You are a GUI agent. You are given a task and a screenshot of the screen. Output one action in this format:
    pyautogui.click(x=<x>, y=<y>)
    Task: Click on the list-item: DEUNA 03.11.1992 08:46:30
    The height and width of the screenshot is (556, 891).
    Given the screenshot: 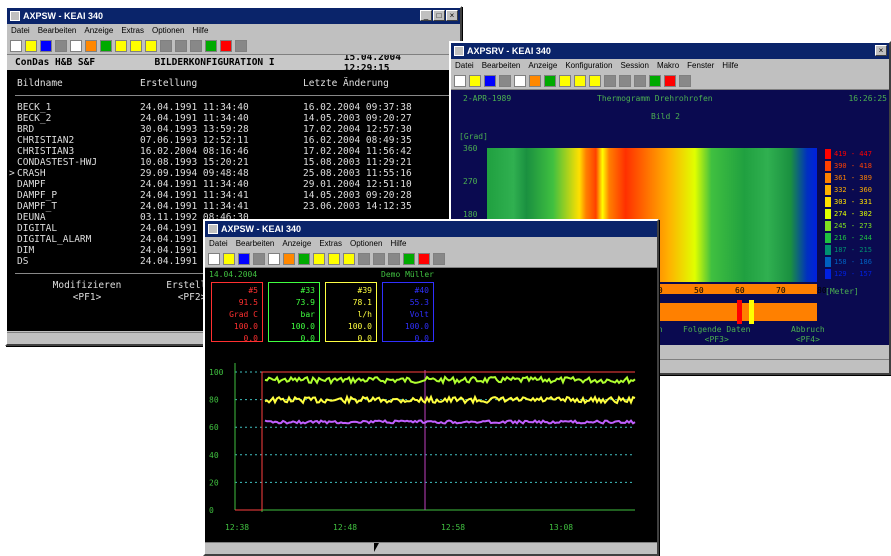 What is the action you would take?
    pyautogui.click(x=238, y=217)
    